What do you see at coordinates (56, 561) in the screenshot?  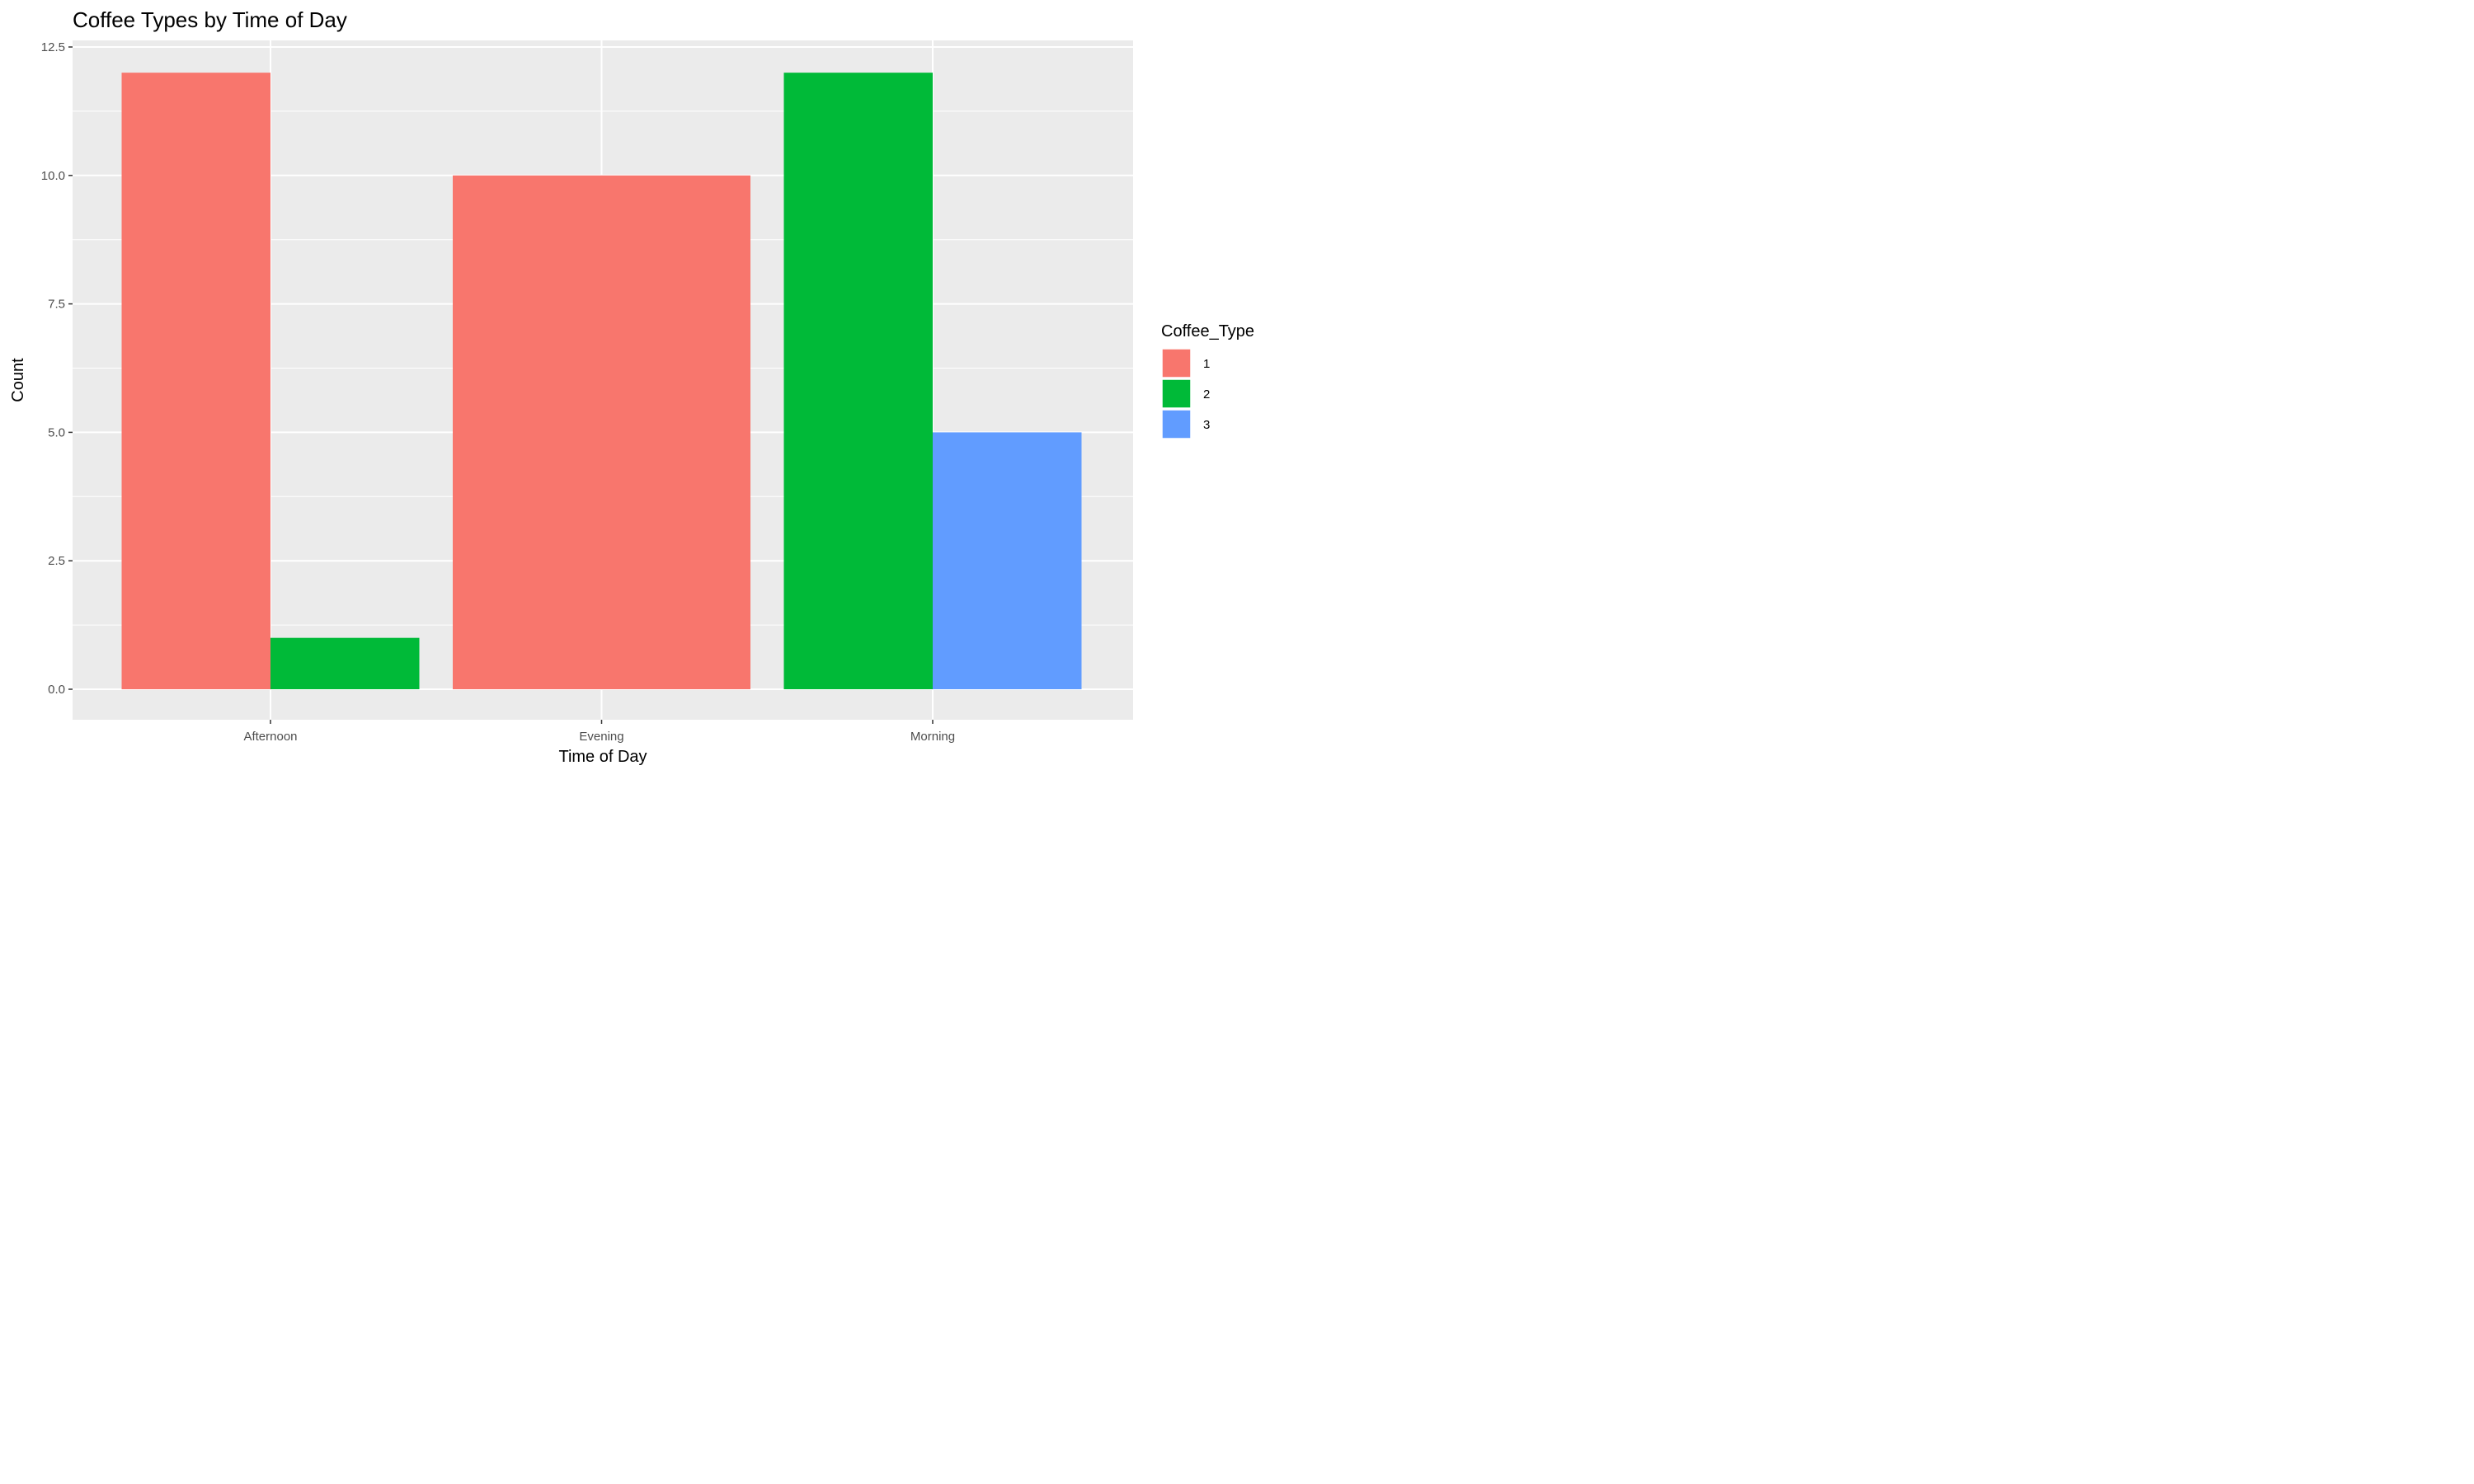 I see `y-tick-label: 2.5` at bounding box center [56, 561].